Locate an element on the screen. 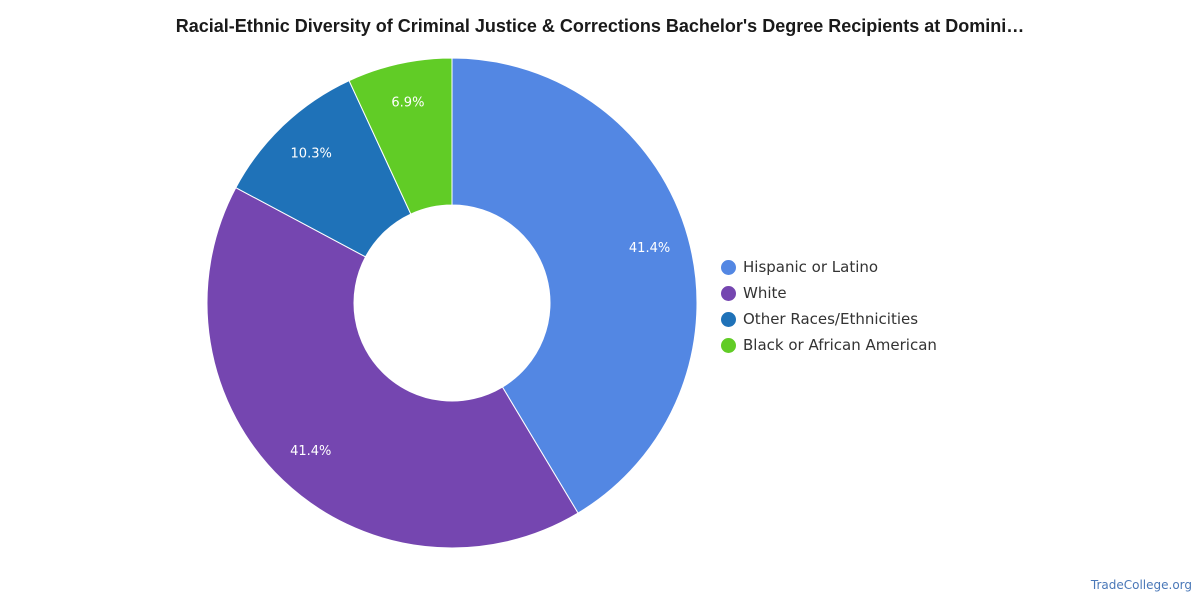 The width and height of the screenshot is (1200, 600). legend-item-hispanic-or-latino: Hispanic or Latino is located at coordinates (829, 267).